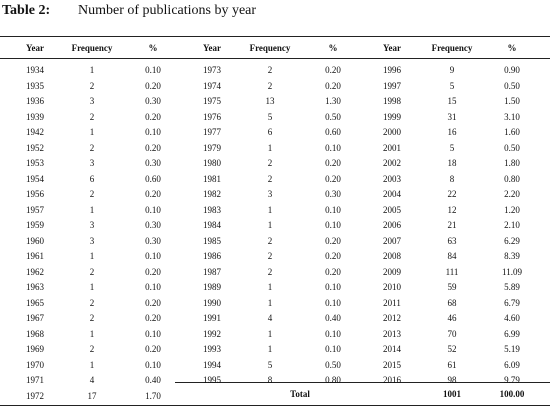  What do you see at coordinates (392, 333) in the screenshot?
I see `cell-year: 2013` at bounding box center [392, 333].